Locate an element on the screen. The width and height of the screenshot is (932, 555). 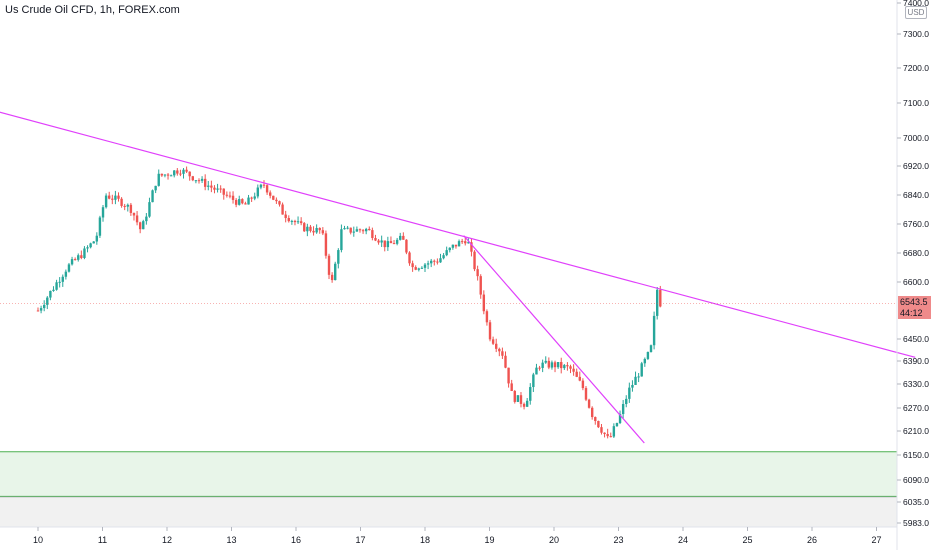
x-tick-label: 10 is located at coordinates (38, 540).